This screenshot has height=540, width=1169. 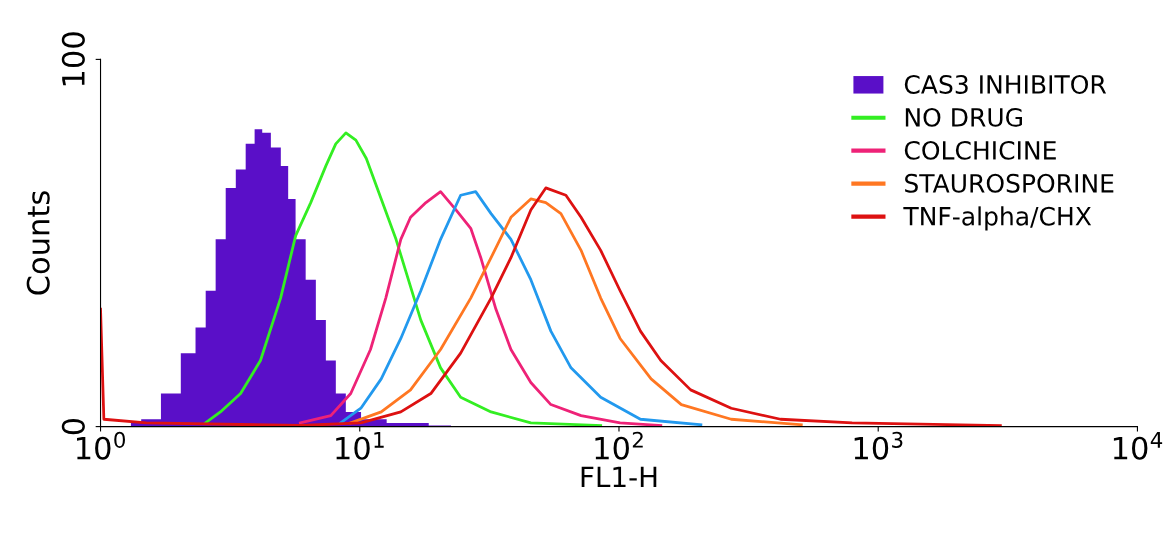 I want to click on legend-label: TNF-alpha/CHX, so click(x=997, y=218).